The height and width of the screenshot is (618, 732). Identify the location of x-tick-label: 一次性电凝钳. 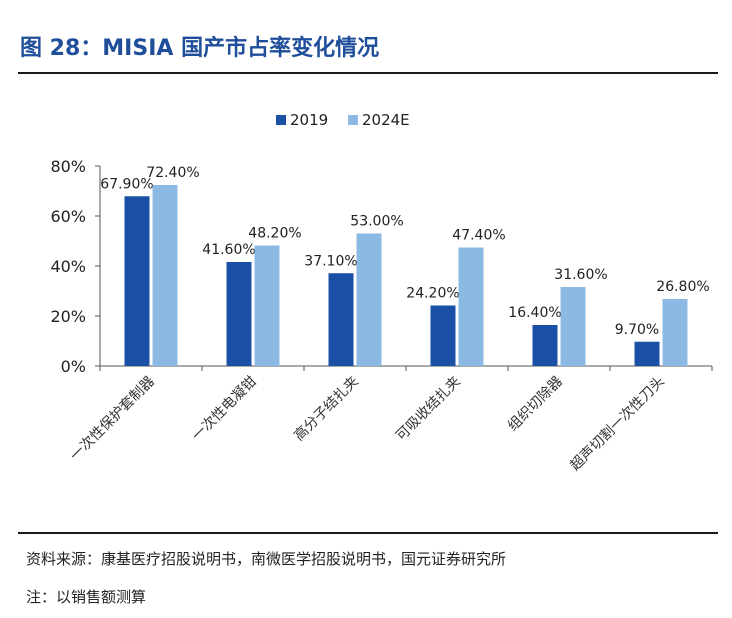
(224, 409).